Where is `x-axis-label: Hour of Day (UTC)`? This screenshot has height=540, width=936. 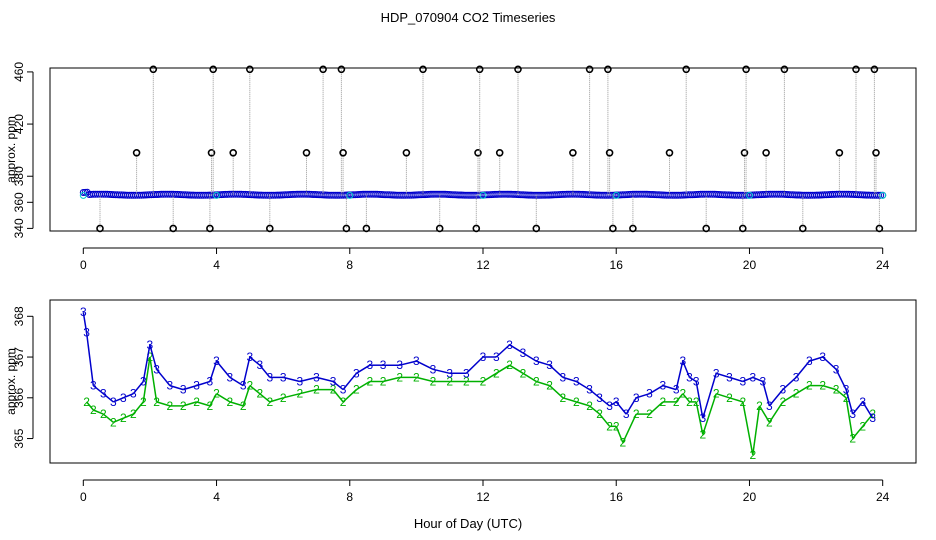
x-axis-label: Hour of Day (UTC) is located at coordinates (468, 523).